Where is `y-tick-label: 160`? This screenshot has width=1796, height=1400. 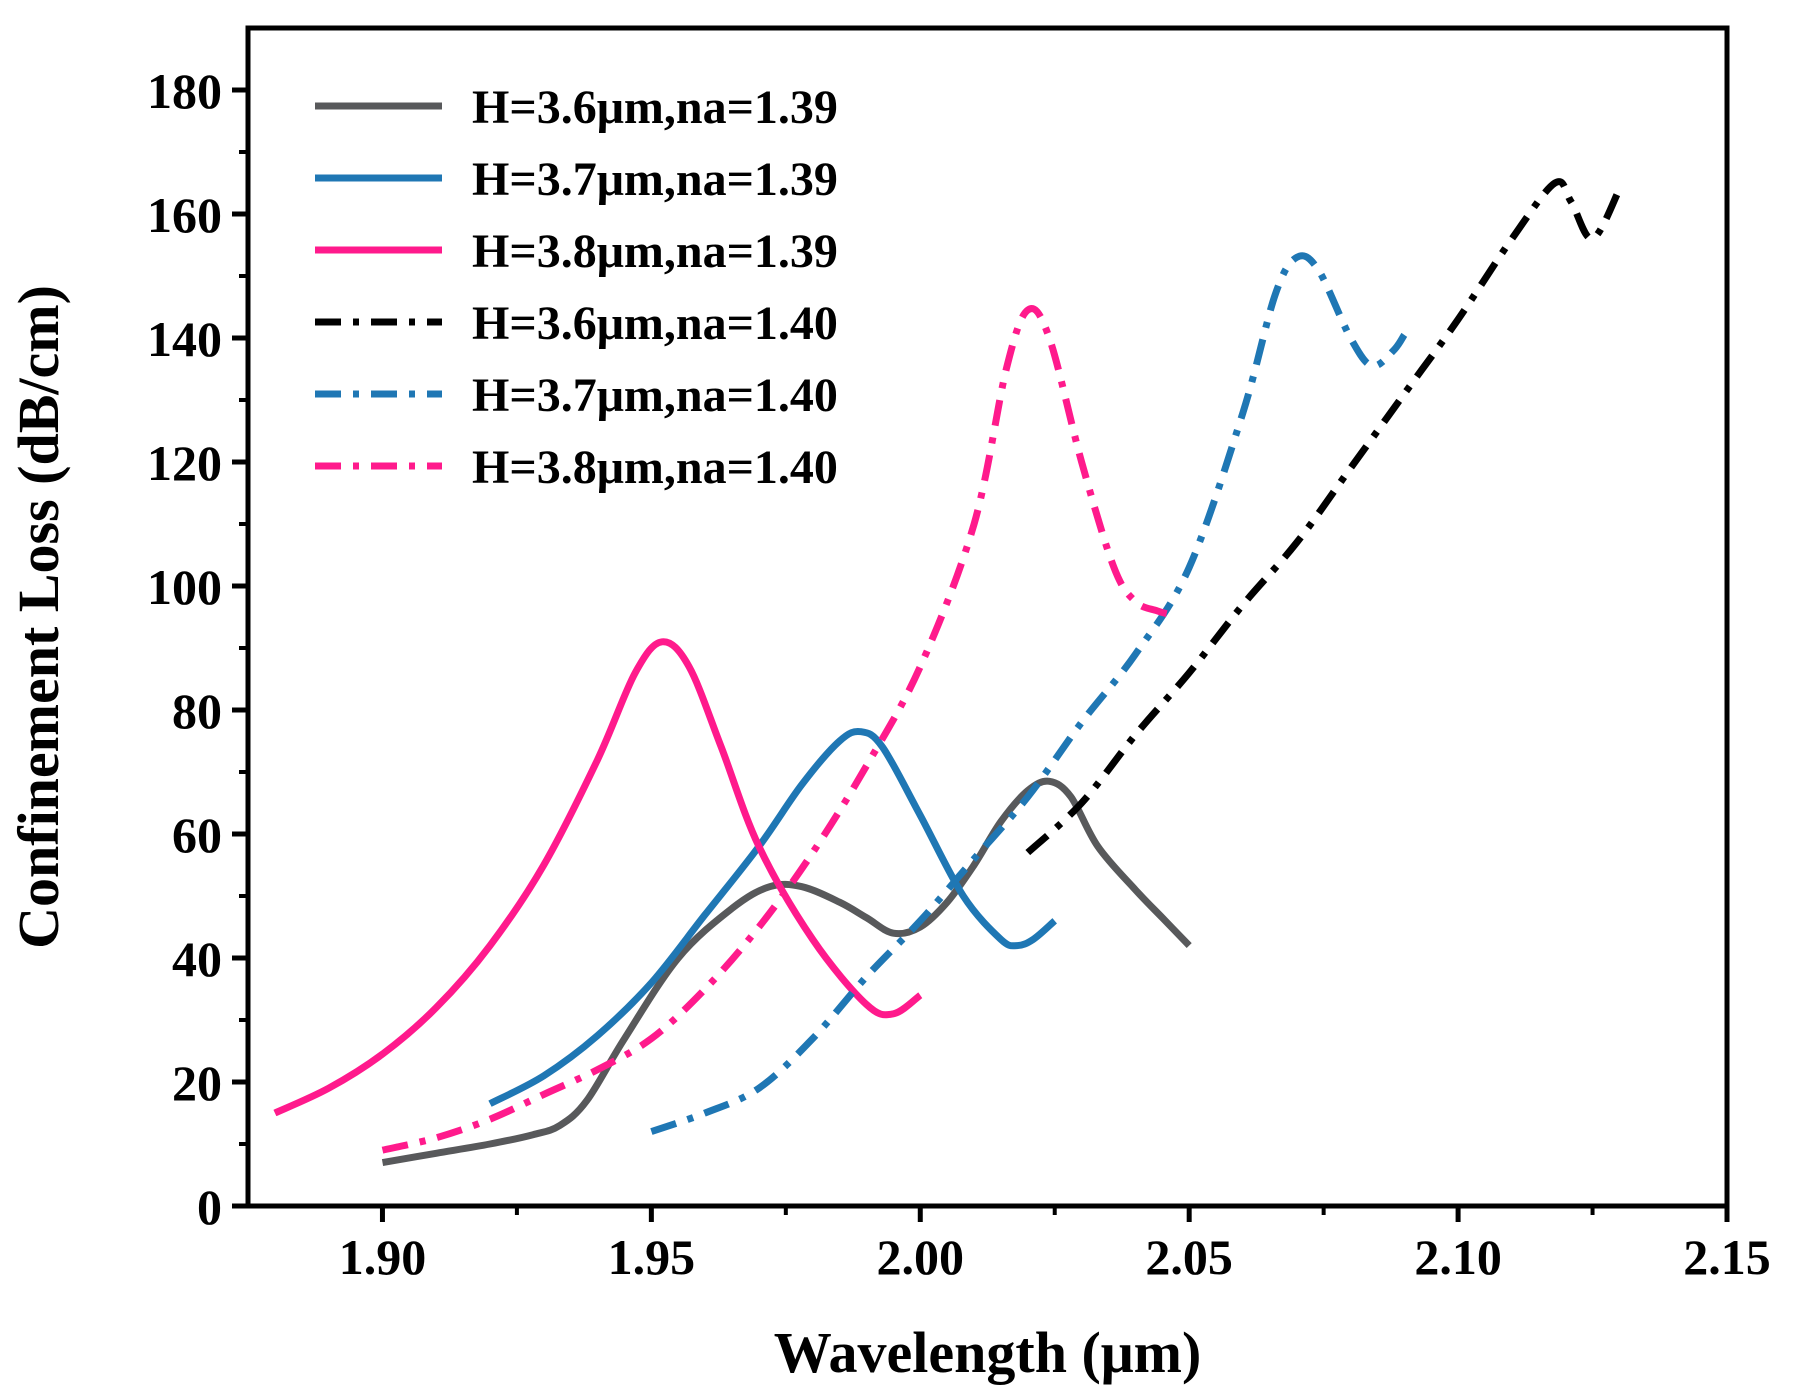
y-tick-label: 160 is located at coordinates (184, 215).